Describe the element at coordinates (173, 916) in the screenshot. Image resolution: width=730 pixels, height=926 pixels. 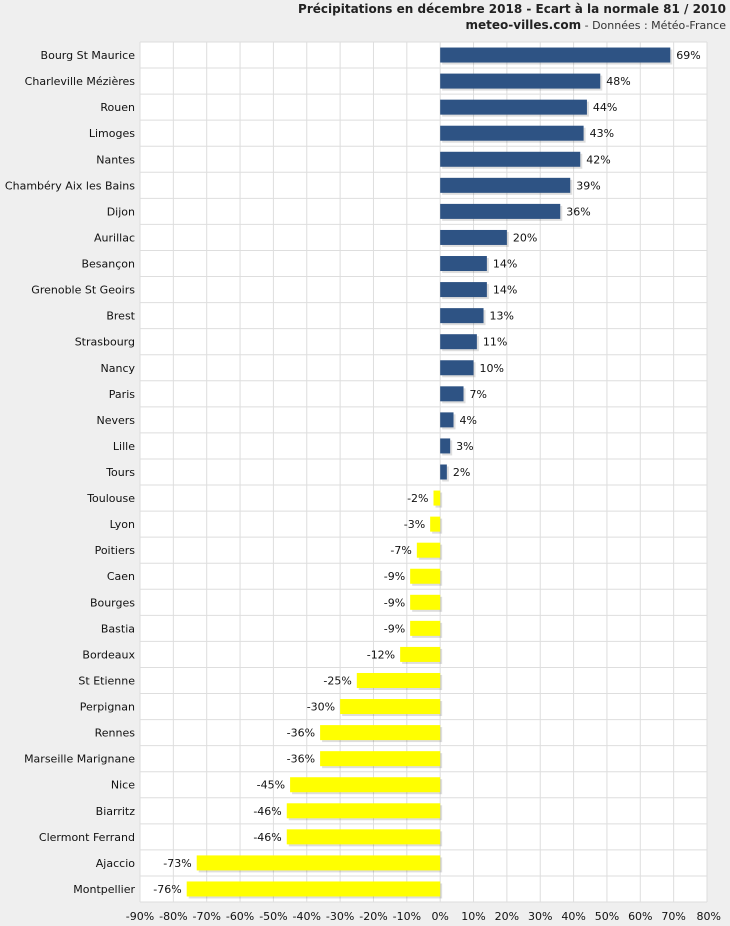
I see `x-tick-label: -80%` at that location.